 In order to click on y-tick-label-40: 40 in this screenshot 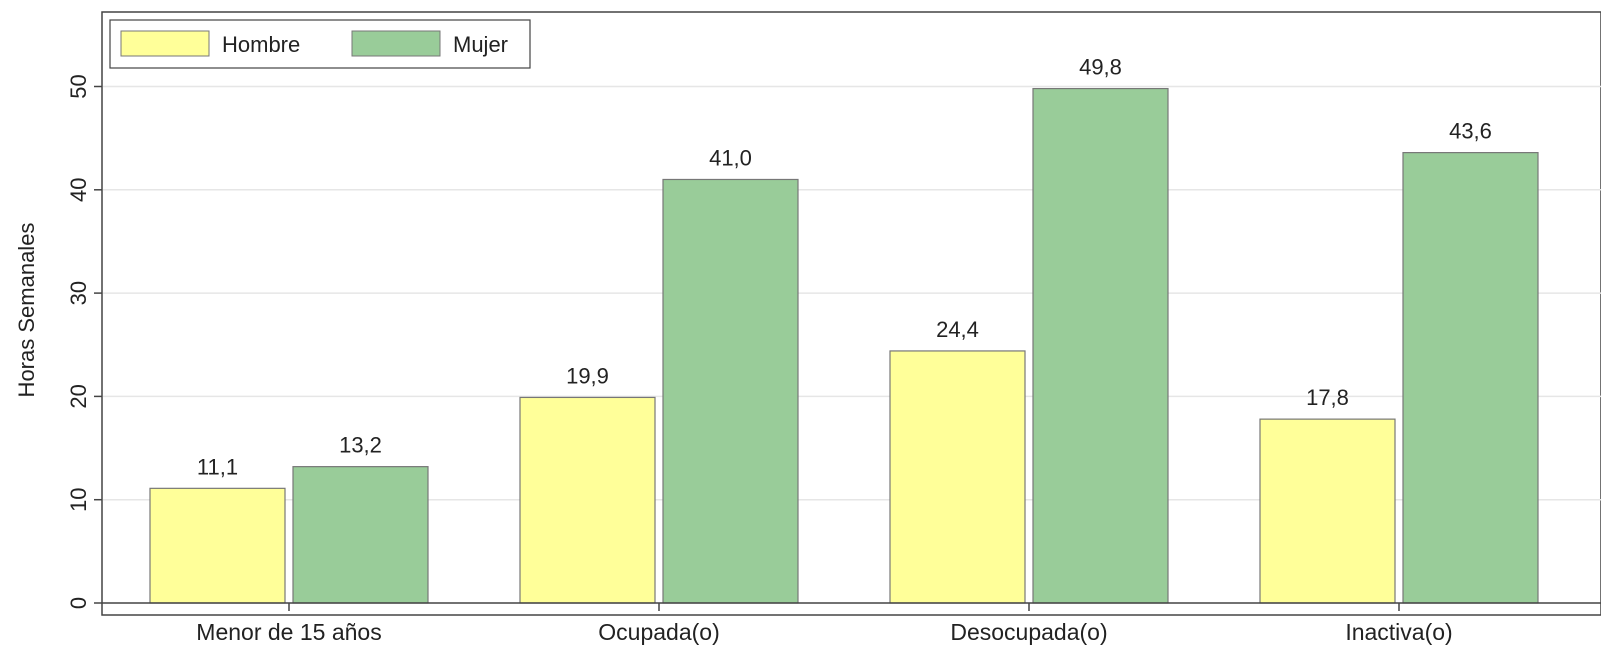, I will do `click(78, 190)`.